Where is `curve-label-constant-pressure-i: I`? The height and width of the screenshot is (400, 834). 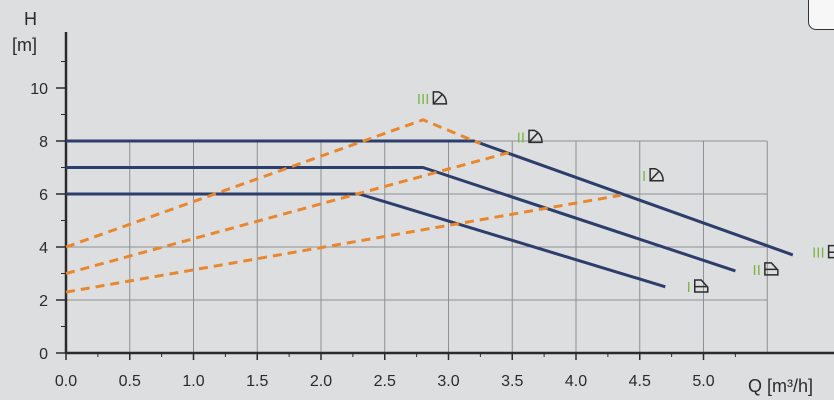 curve-label-constant-pressure-i: I is located at coordinates (698, 287).